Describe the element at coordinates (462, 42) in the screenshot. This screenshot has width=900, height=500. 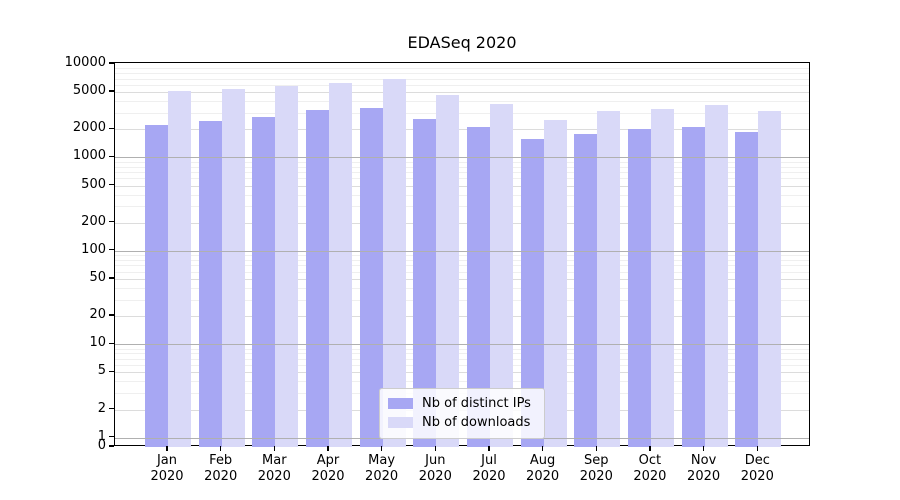
I see `chart-title: EDASeq 2020` at that location.